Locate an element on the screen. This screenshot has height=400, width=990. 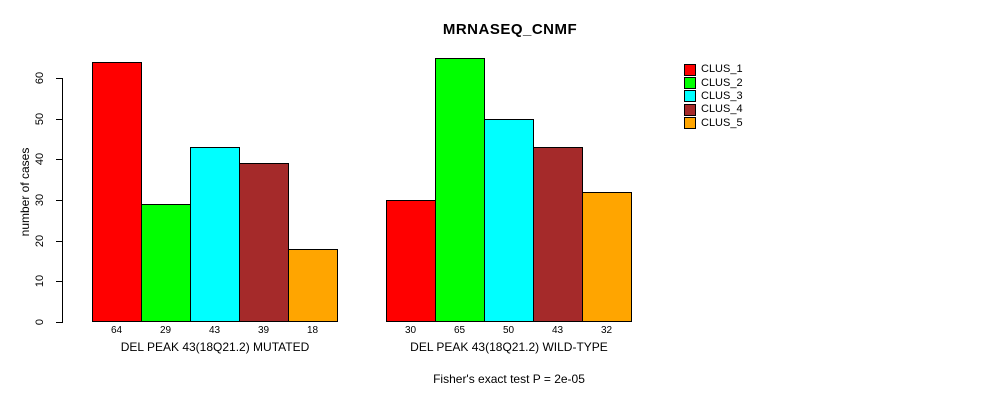
chart-title: MRNASEQ_CNMF is located at coordinates (510, 29).